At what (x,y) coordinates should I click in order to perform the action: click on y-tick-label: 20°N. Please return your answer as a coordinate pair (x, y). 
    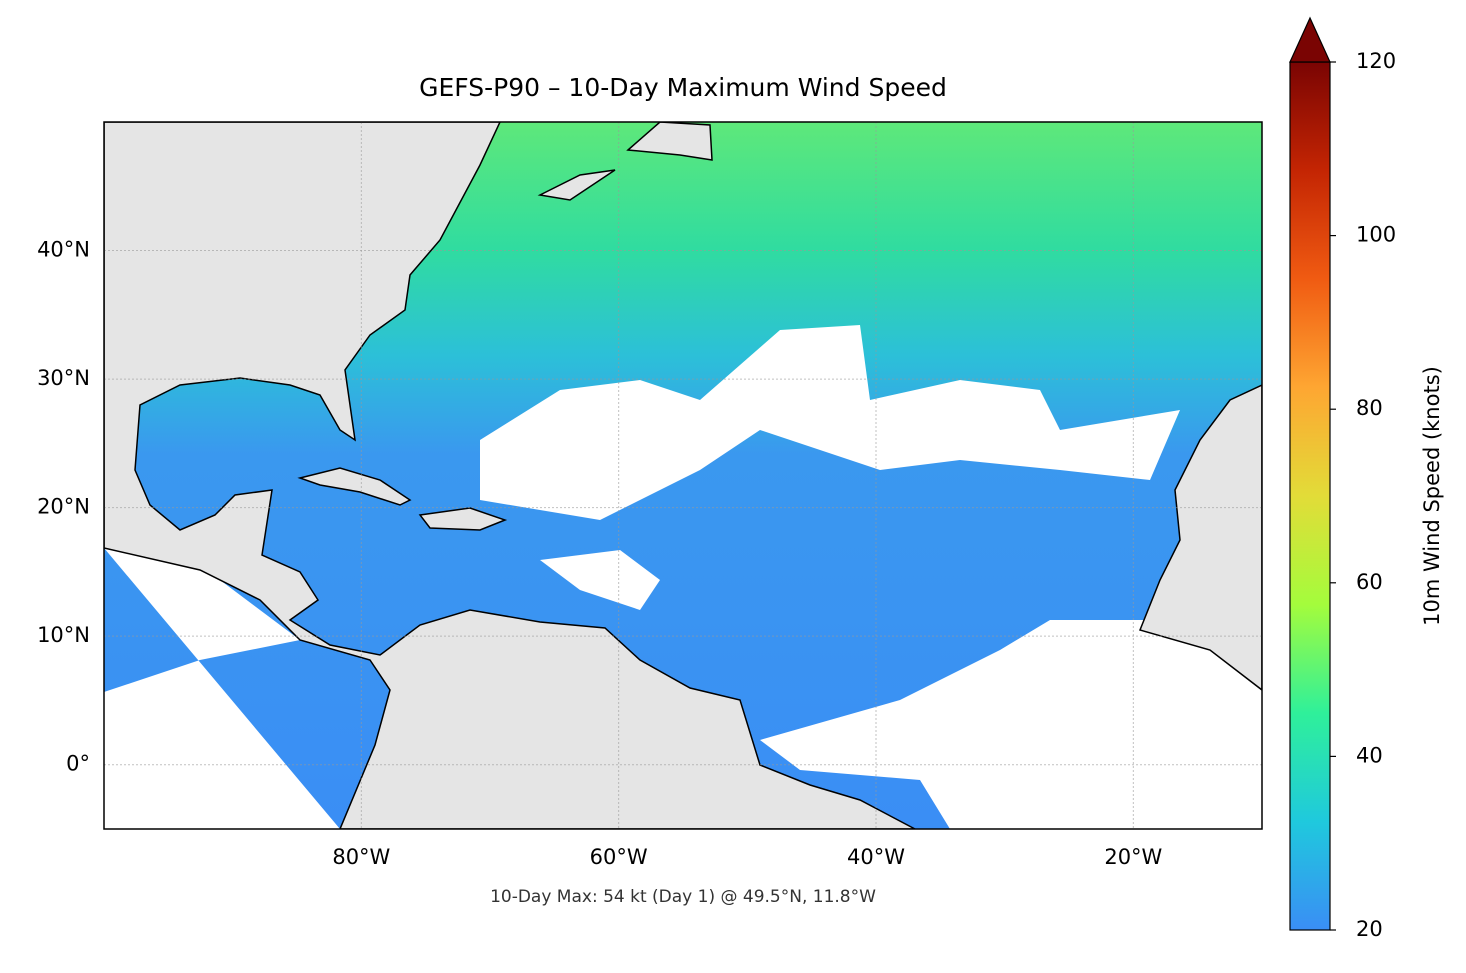
    Looking at the image, I should click on (63, 507).